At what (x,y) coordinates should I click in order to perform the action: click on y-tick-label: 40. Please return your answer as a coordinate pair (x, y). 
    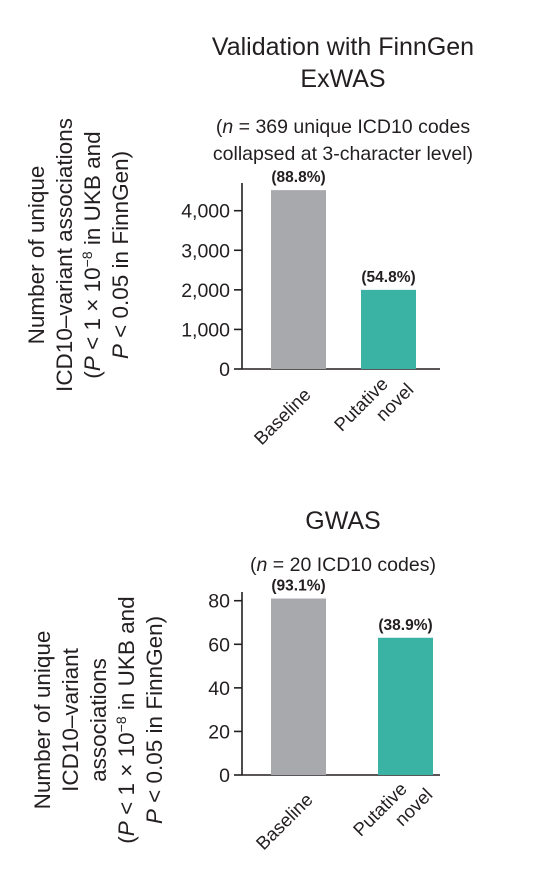
    Looking at the image, I should click on (219, 689).